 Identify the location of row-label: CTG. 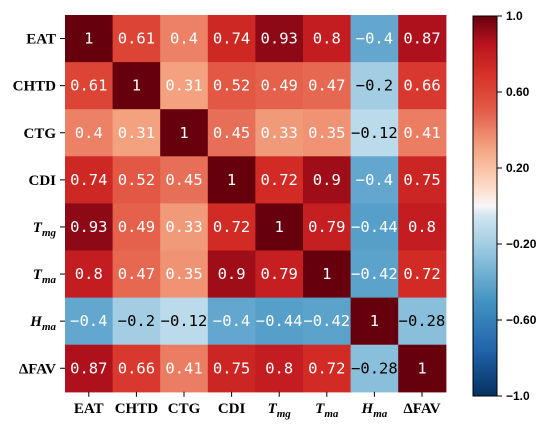
(39, 134).